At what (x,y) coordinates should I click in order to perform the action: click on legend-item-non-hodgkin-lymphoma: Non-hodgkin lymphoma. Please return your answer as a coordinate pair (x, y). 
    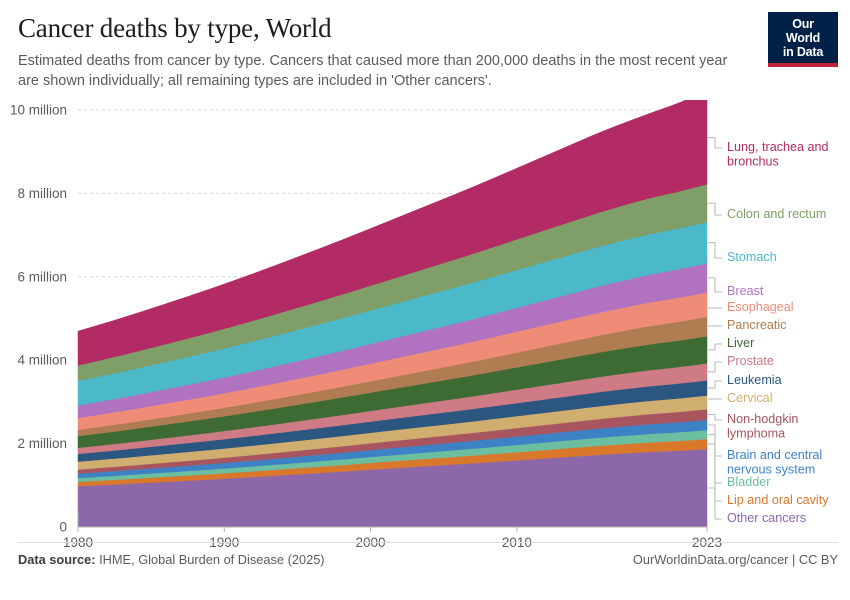
    Looking at the image, I should click on (762, 426).